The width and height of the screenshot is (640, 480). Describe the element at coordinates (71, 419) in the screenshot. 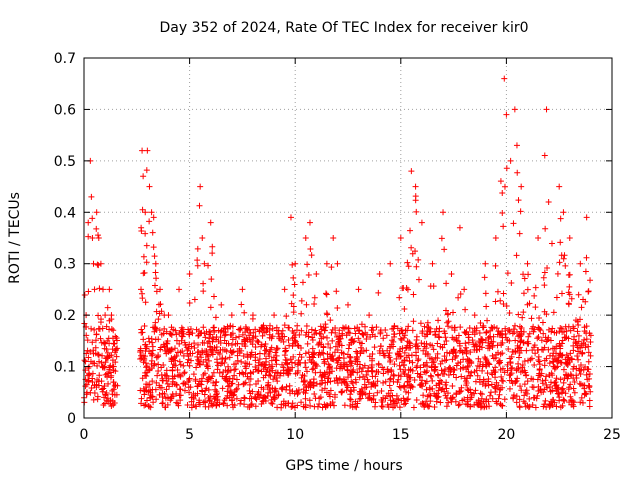

I see `y-tick-label: 0` at that location.